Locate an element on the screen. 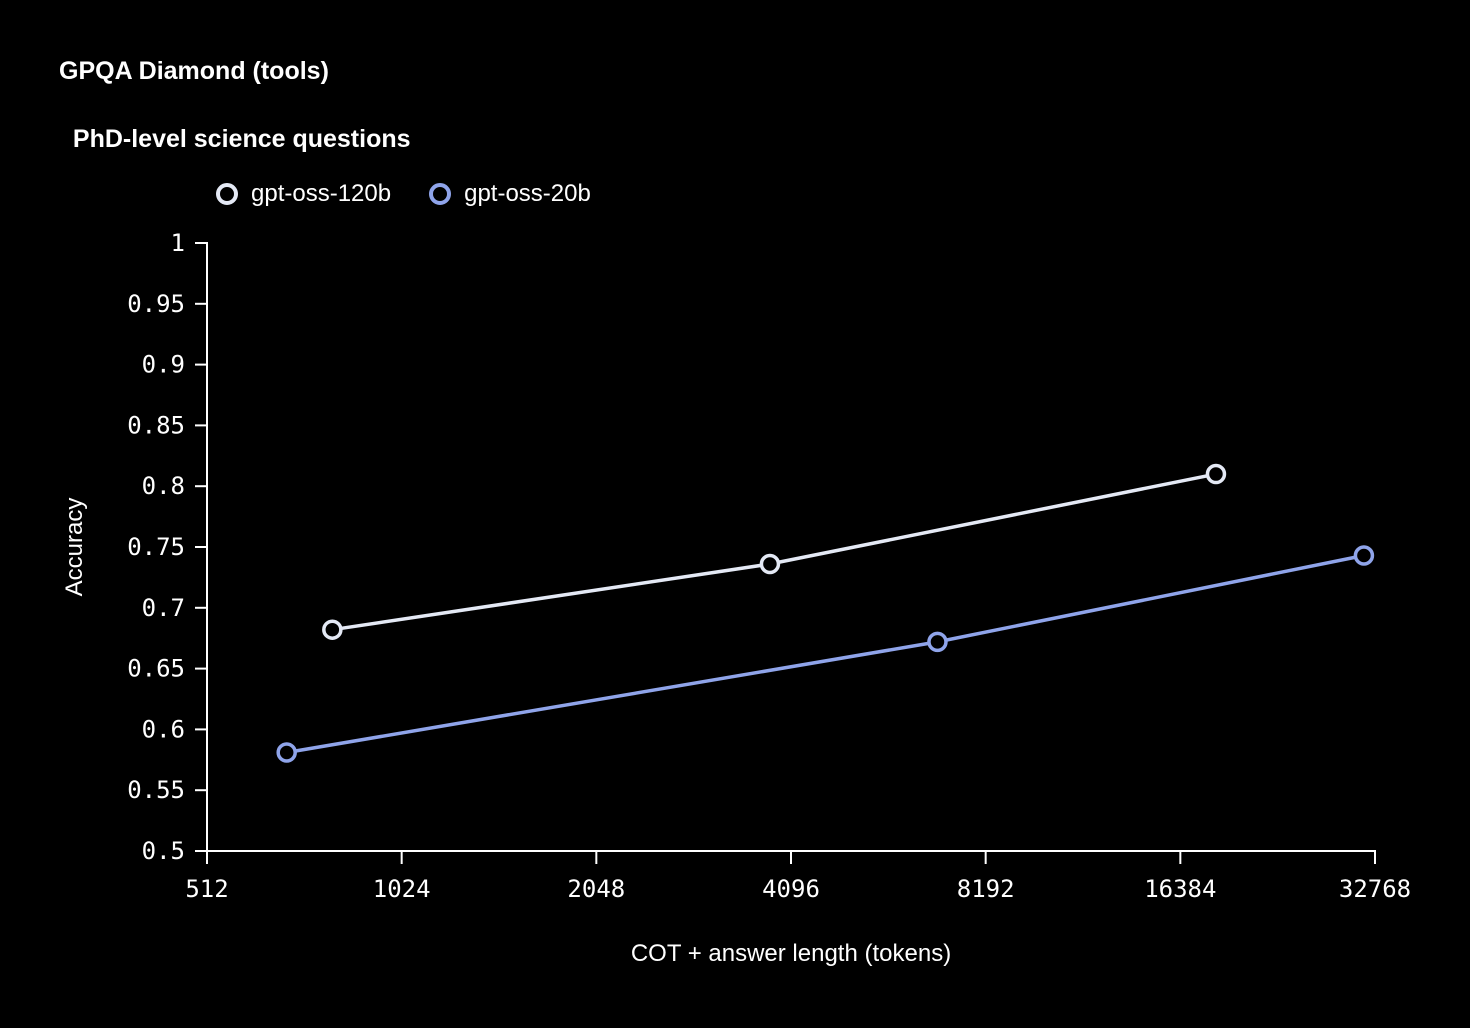  y-tick-label: 0.8 is located at coordinates (163, 486).